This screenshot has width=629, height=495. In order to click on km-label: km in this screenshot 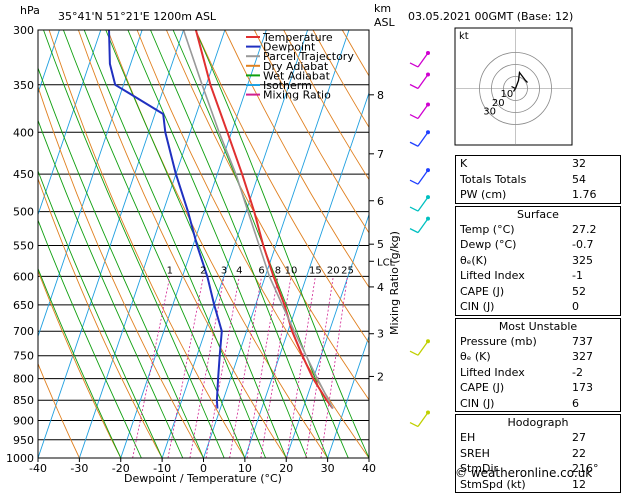, I will do `click(382, 8)`.